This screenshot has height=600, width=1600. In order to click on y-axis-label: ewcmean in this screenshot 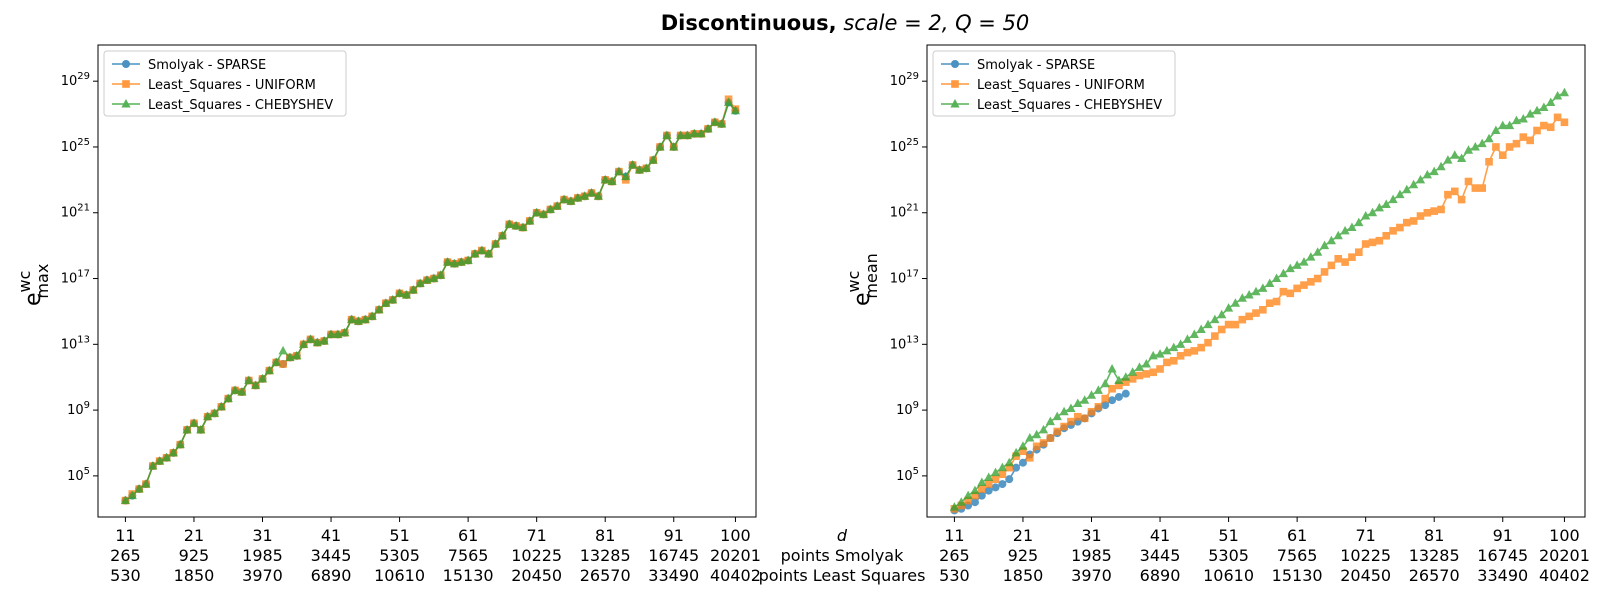, I will do `click(862, 279)`.